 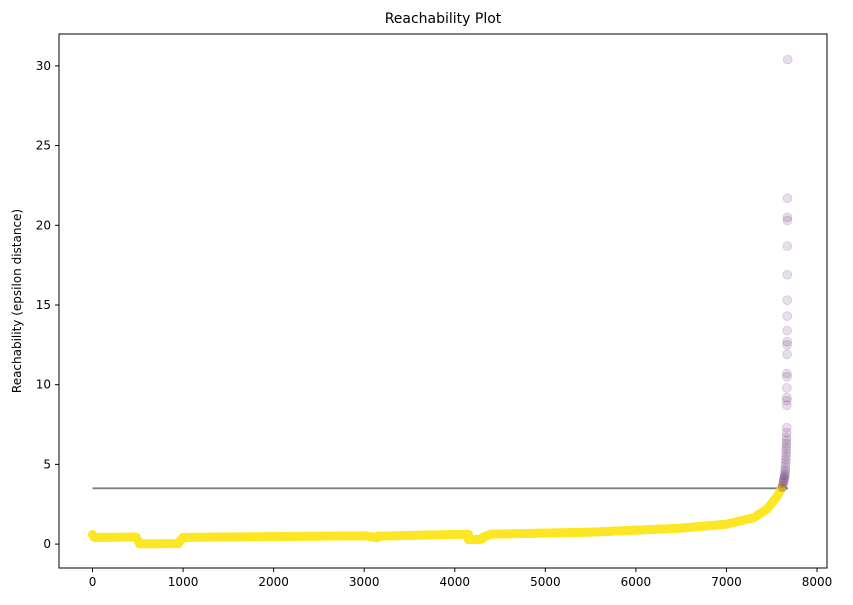 What do you see at coordinates (93, 582) in the screenshot?
I see `x-tick-label: 0` at bounding box center [93, 582].